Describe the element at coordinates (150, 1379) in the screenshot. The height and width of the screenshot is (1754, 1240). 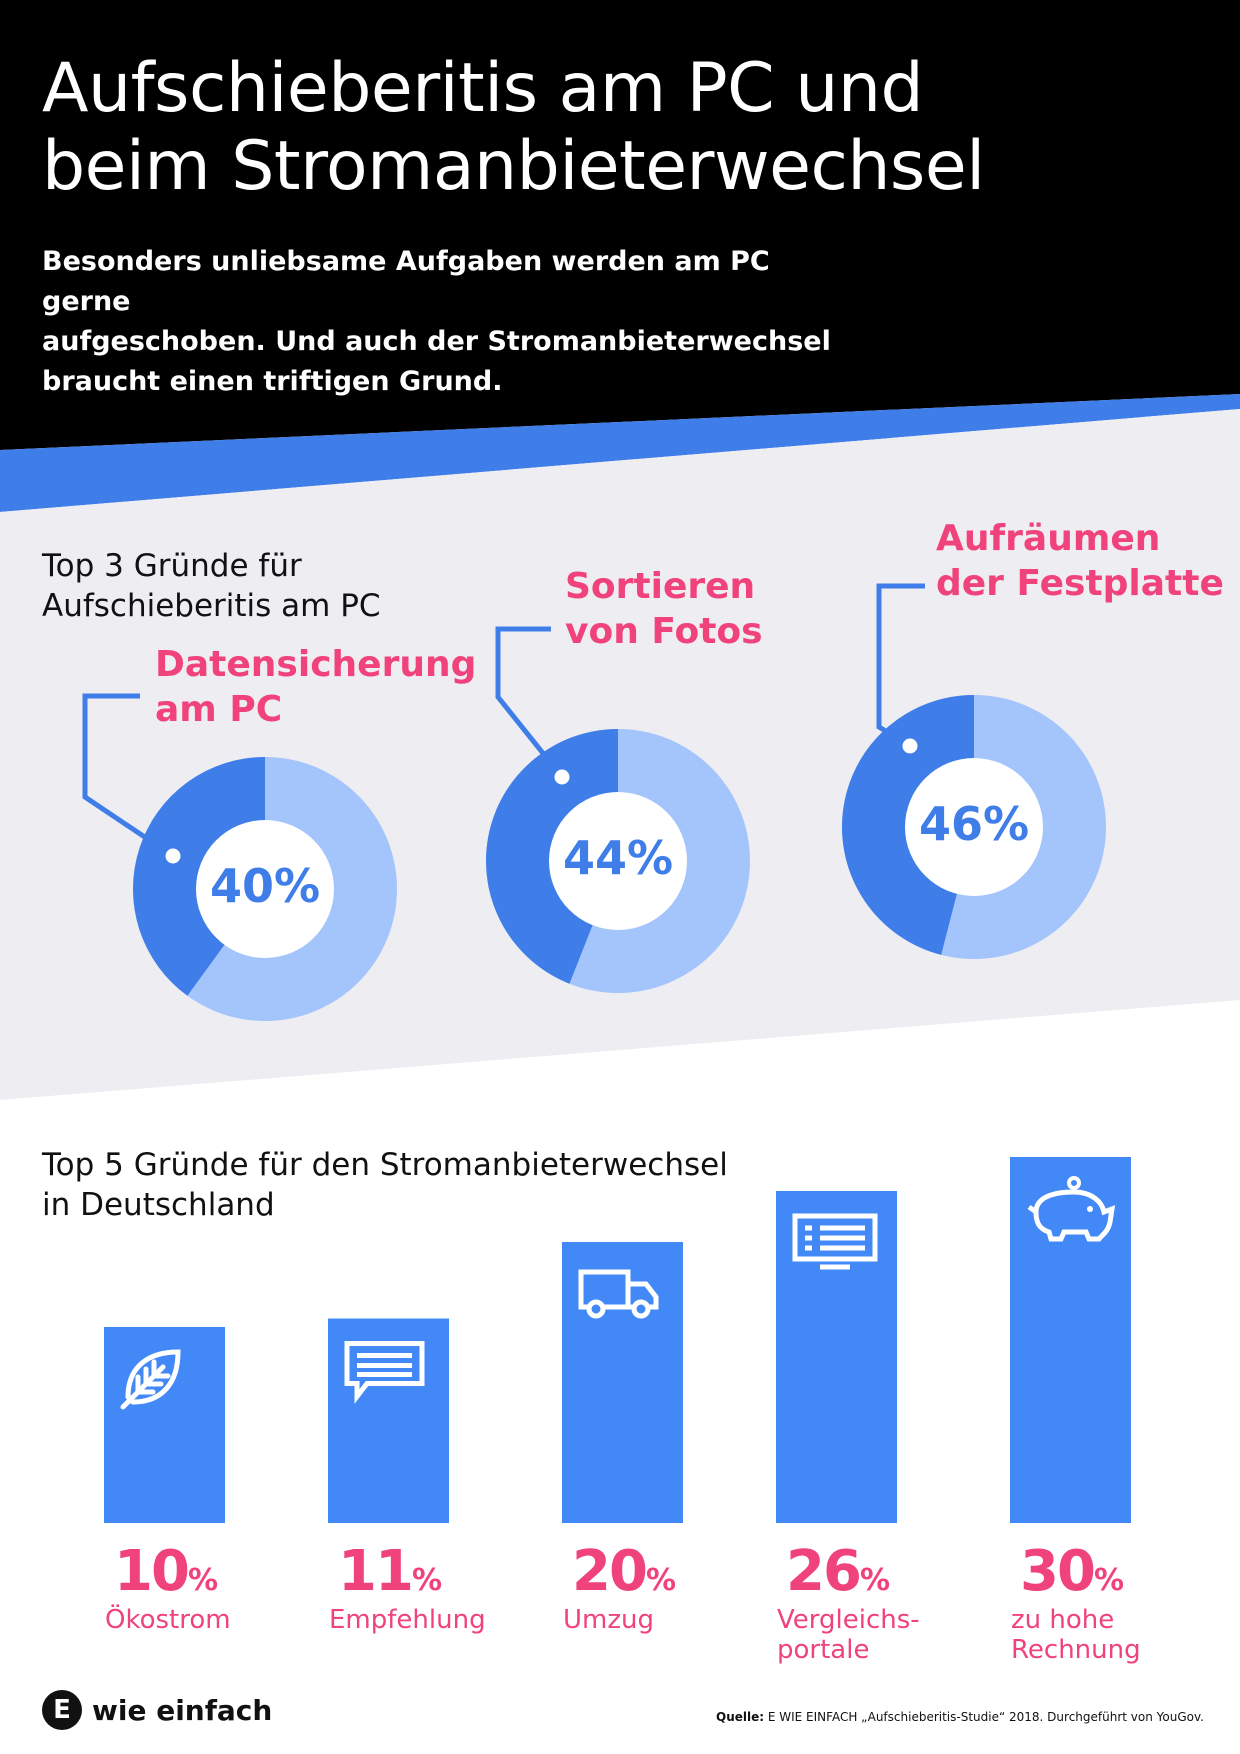
I see `leaf-icon` at that location.